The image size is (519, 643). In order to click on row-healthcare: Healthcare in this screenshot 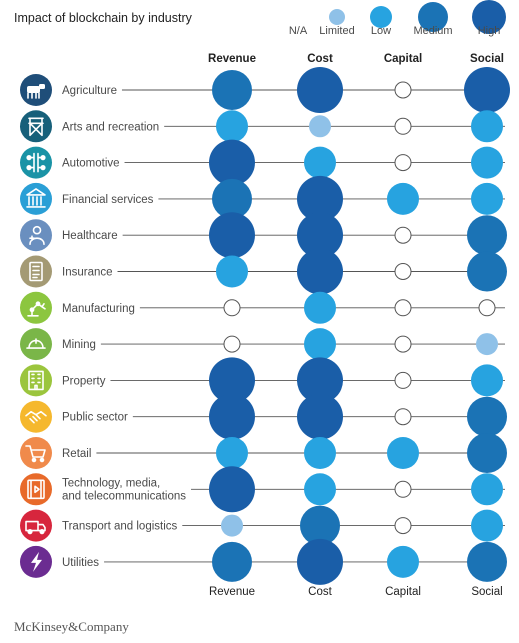, I will do `click(263, 235)`.